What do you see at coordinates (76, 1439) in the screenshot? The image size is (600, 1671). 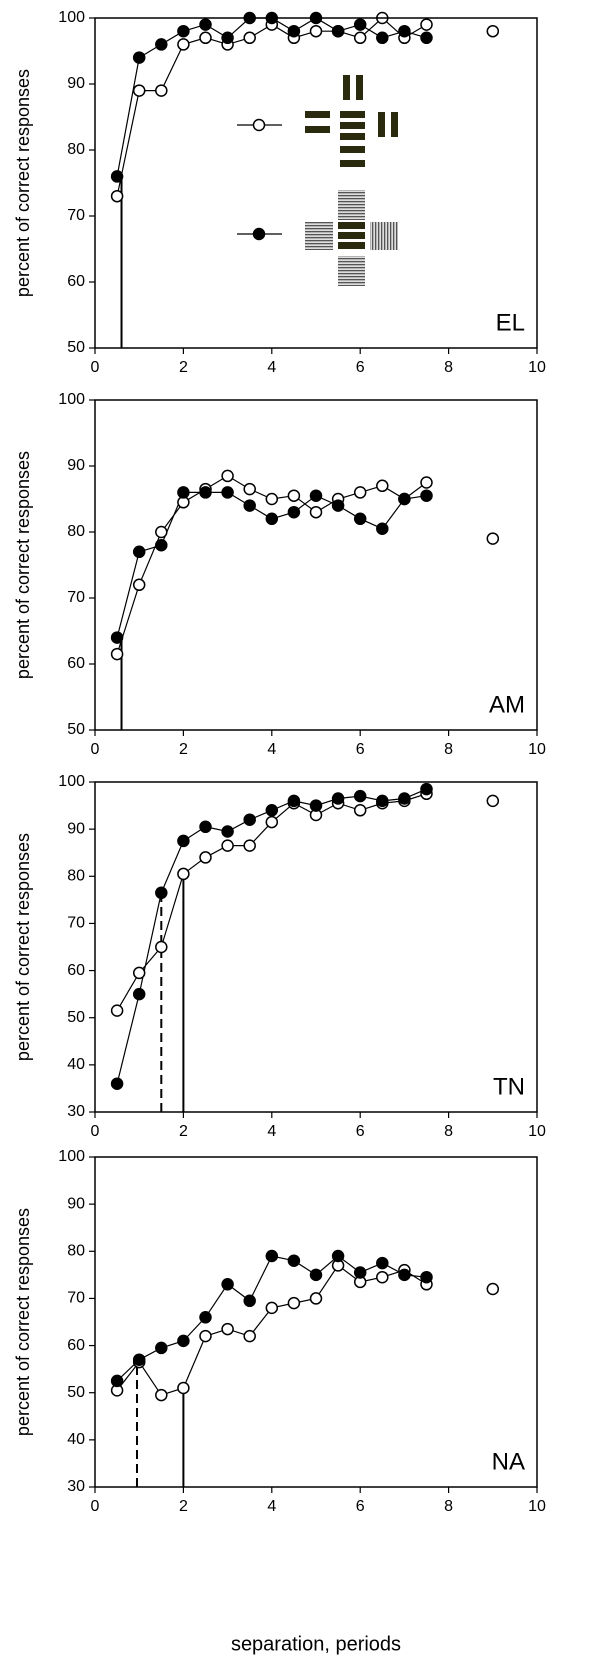 I see `y-tick-label: 40` at bounding box center [76, 1439].